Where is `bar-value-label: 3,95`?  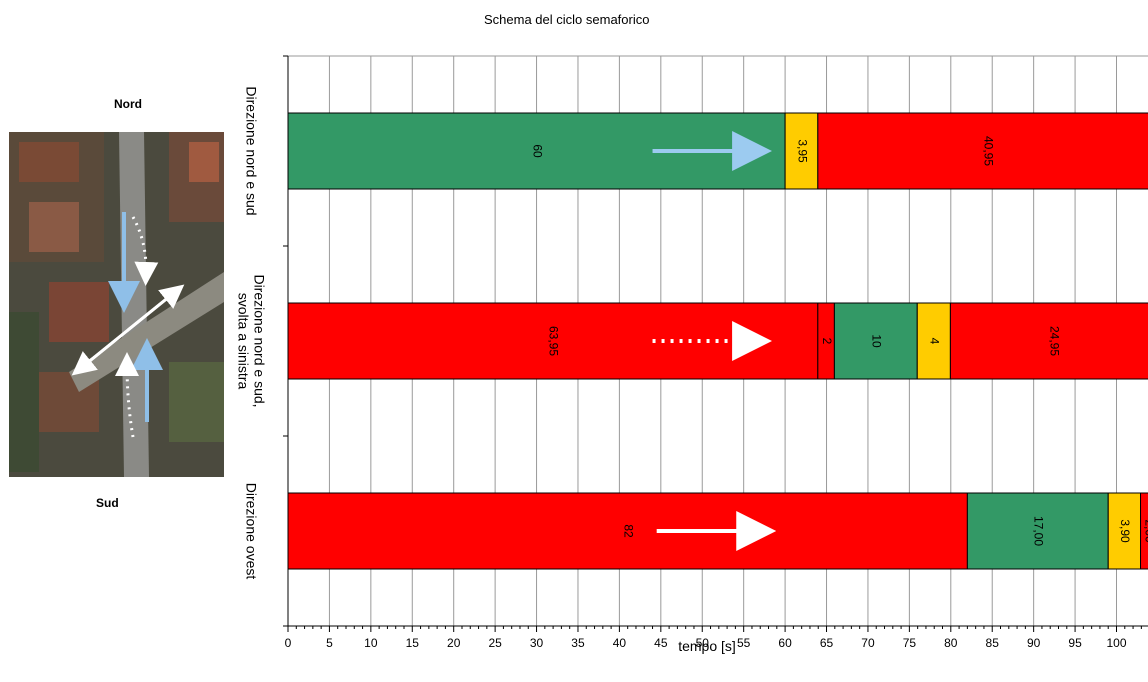 bar-value-label: 3,95 is located at coordinates (802, 151).